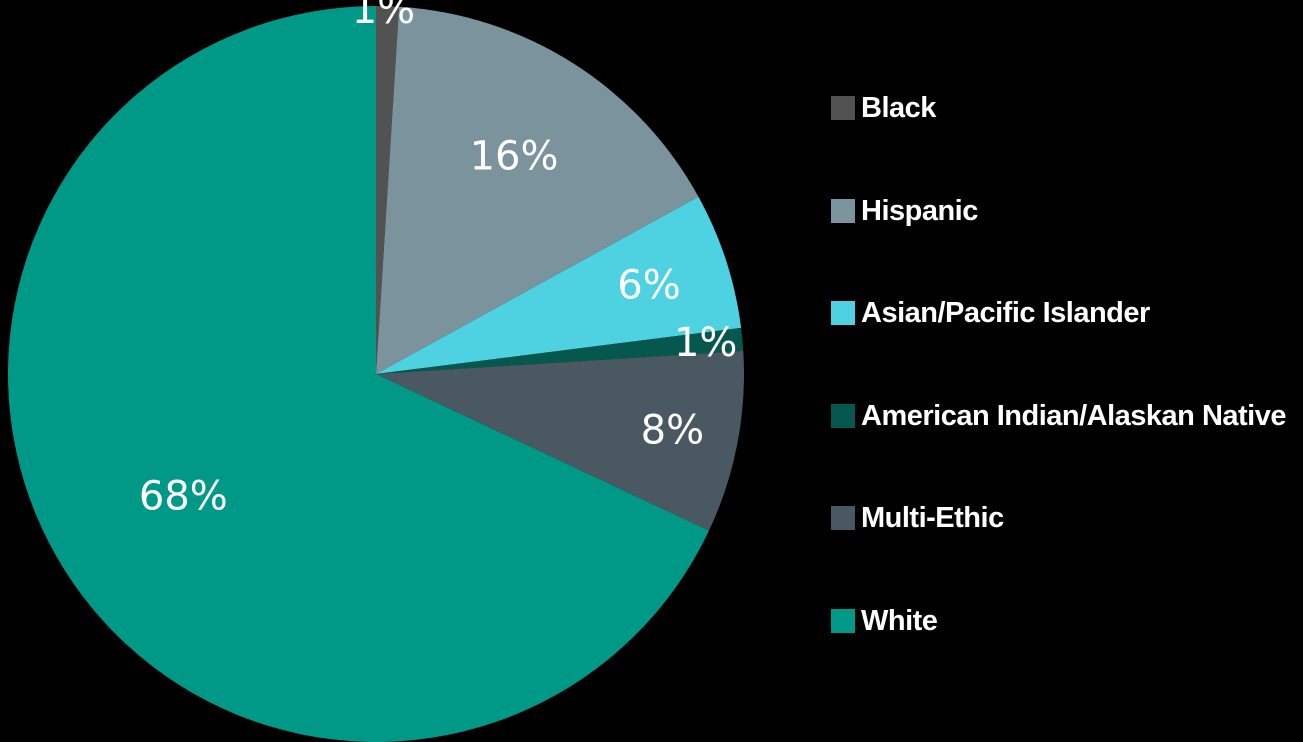 The width and height of the screenshot is (1303, 742). What do you see at coordinates (705, 343) in the screenshot?
I see `data-label-american-indian-alaskan-native: 1%` at bounding box center [705, 343].